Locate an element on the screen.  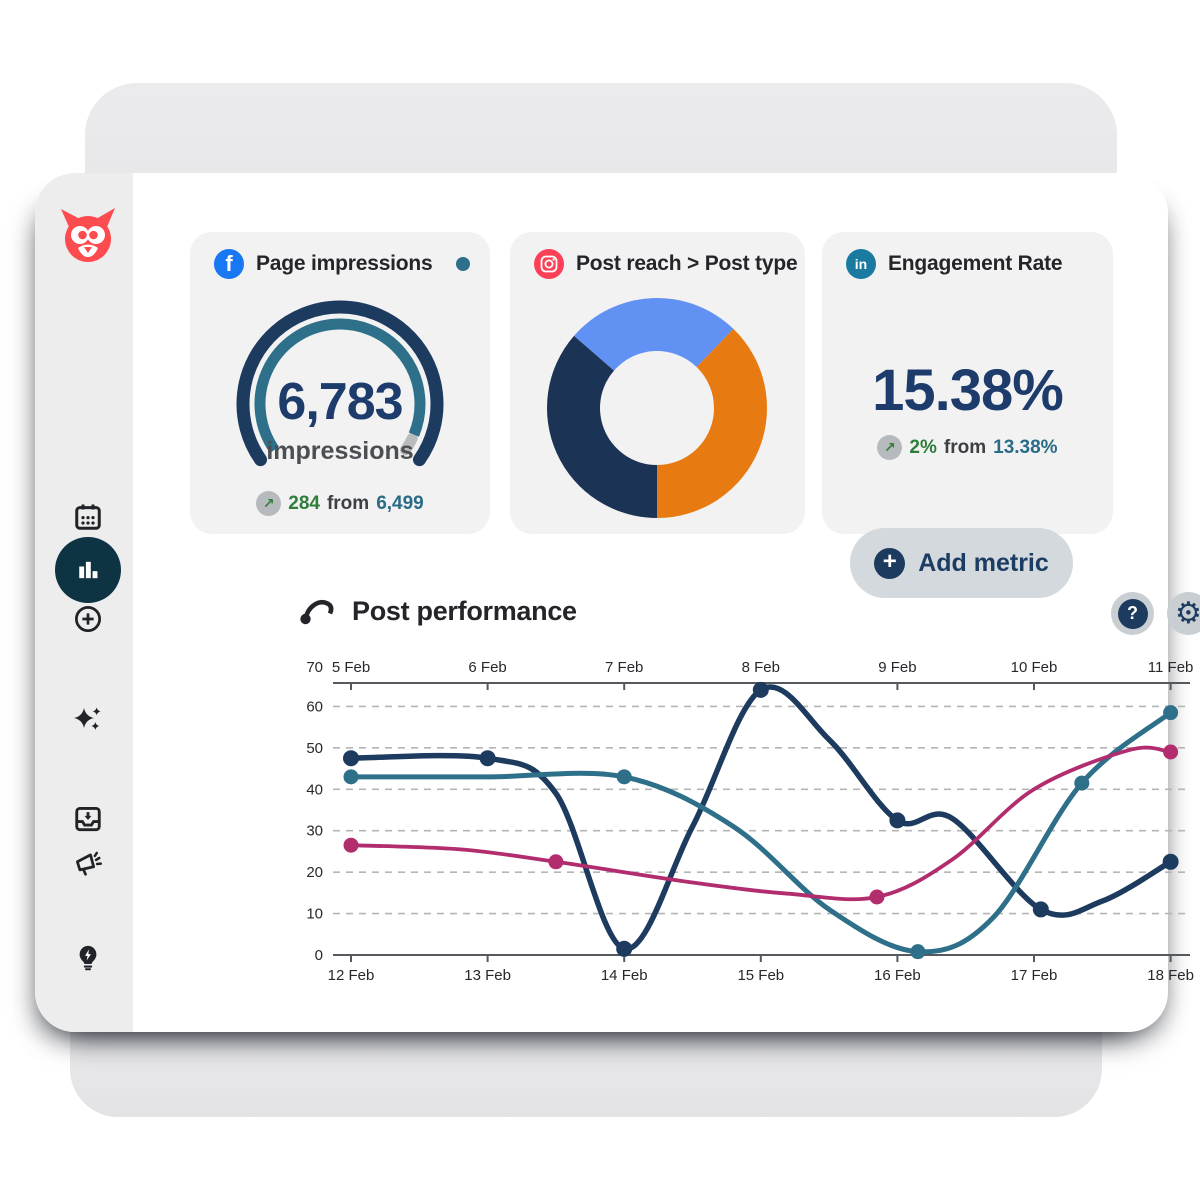
delta-row: ↗ 284 from 6,499 is located at coordinates (340, 503).